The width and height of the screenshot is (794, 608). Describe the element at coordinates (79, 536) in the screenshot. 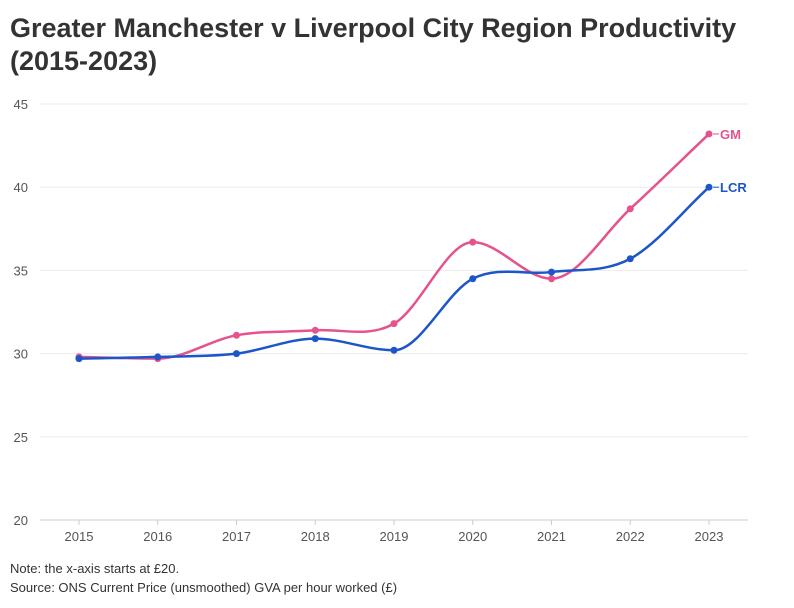

I see `x-tick-label: 2015` at that location.